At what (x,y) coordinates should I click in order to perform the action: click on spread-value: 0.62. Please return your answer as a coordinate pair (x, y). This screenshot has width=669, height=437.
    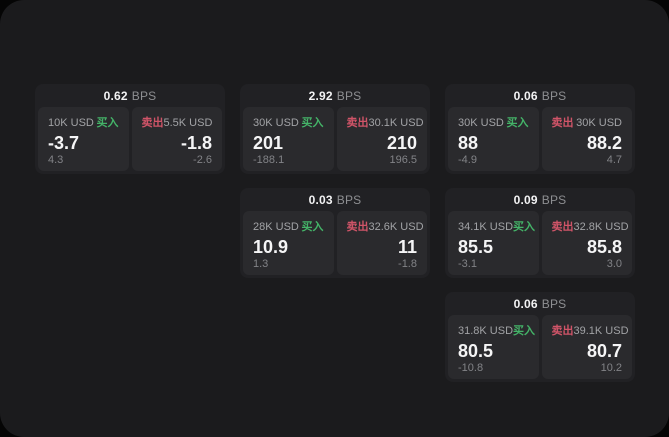
    Looking at the image, I should click on (115, 95).